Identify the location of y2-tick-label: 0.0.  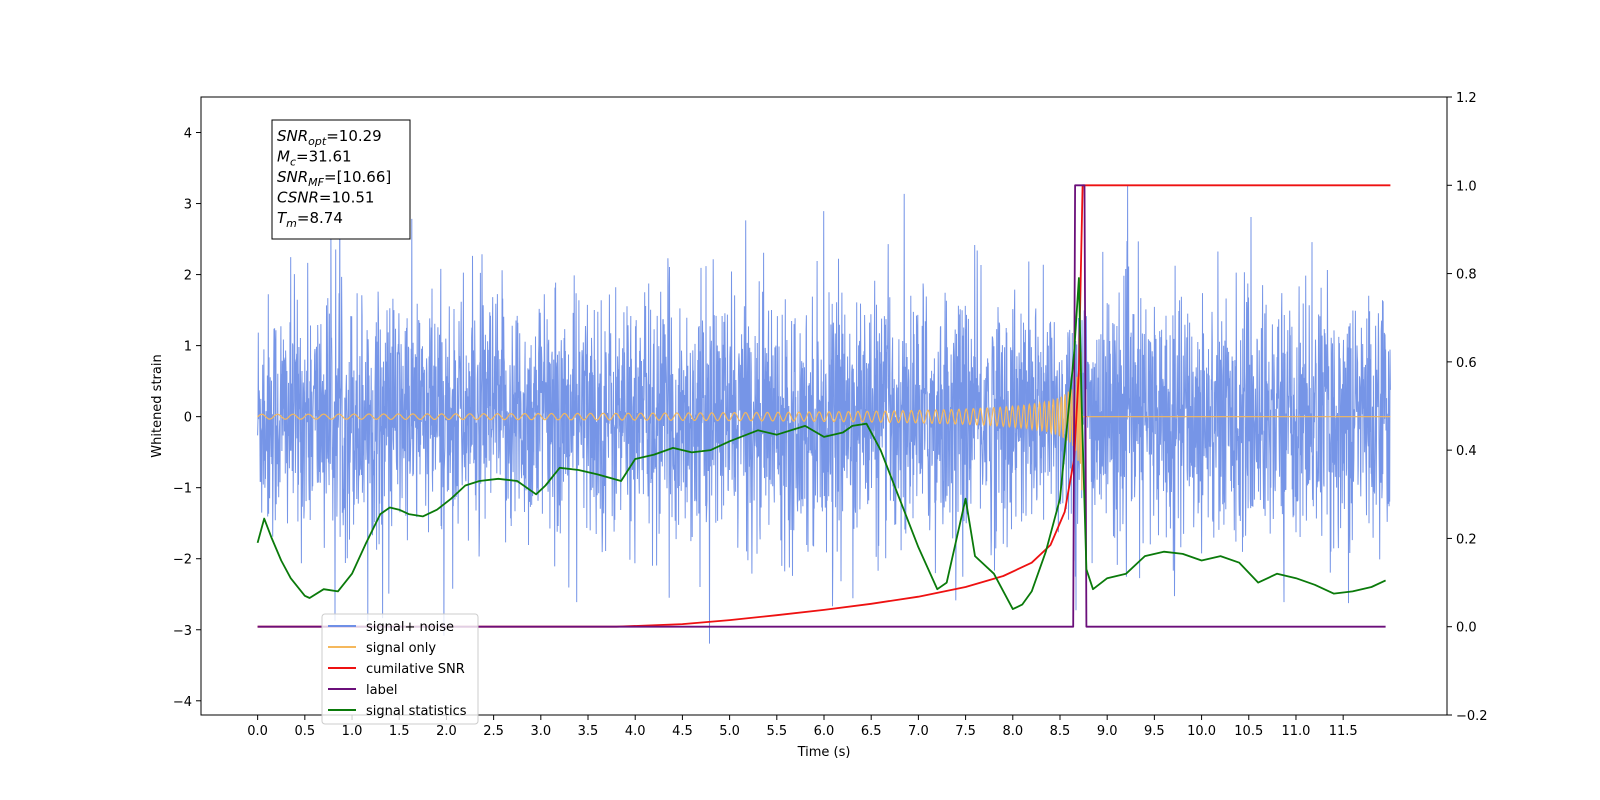
(1466, 628).